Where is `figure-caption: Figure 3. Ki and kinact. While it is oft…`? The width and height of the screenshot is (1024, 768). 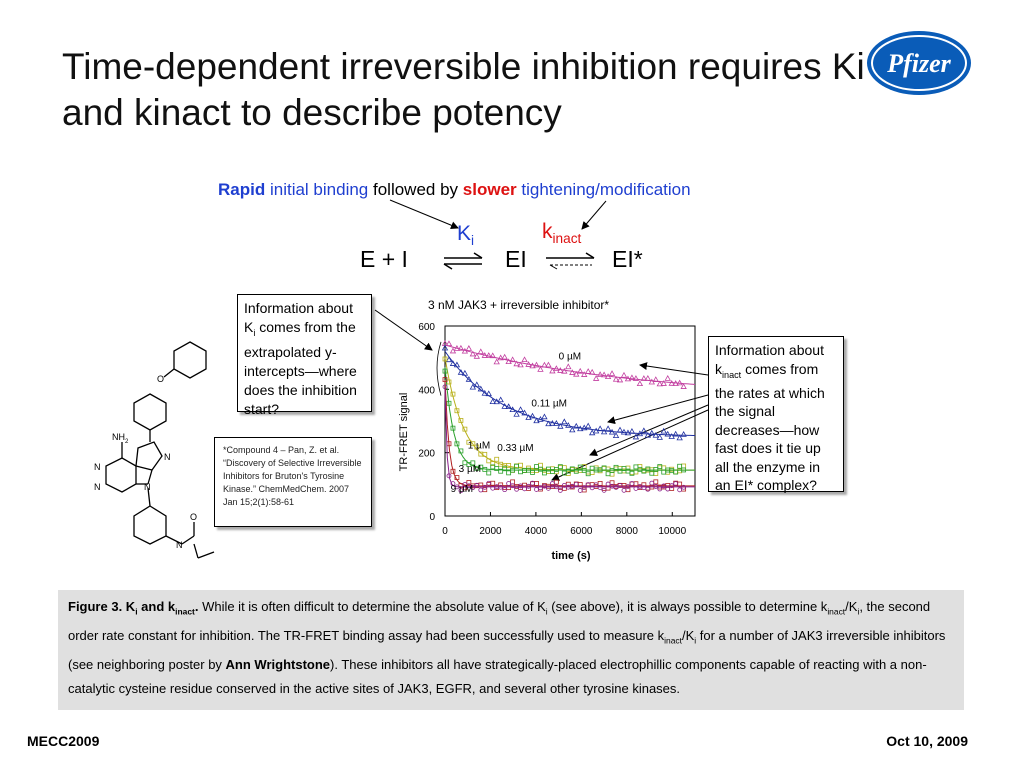 figure-caption: Figure 3. Ki and kinact. While it is oft… is located at coordinates (511, 650).